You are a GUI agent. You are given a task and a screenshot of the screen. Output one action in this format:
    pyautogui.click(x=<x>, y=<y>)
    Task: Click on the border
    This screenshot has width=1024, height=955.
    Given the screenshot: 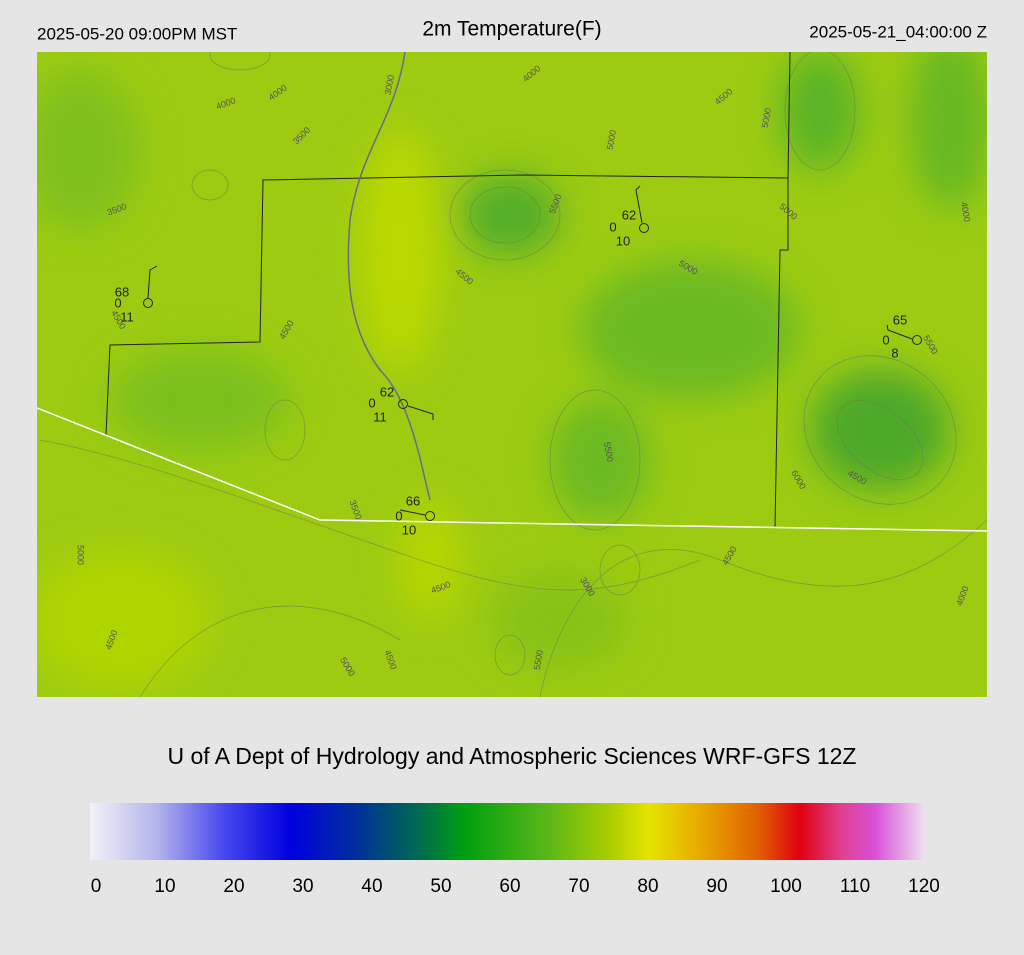 What is the action you would take?
    pyautogui.click(x=512, y=469)
    